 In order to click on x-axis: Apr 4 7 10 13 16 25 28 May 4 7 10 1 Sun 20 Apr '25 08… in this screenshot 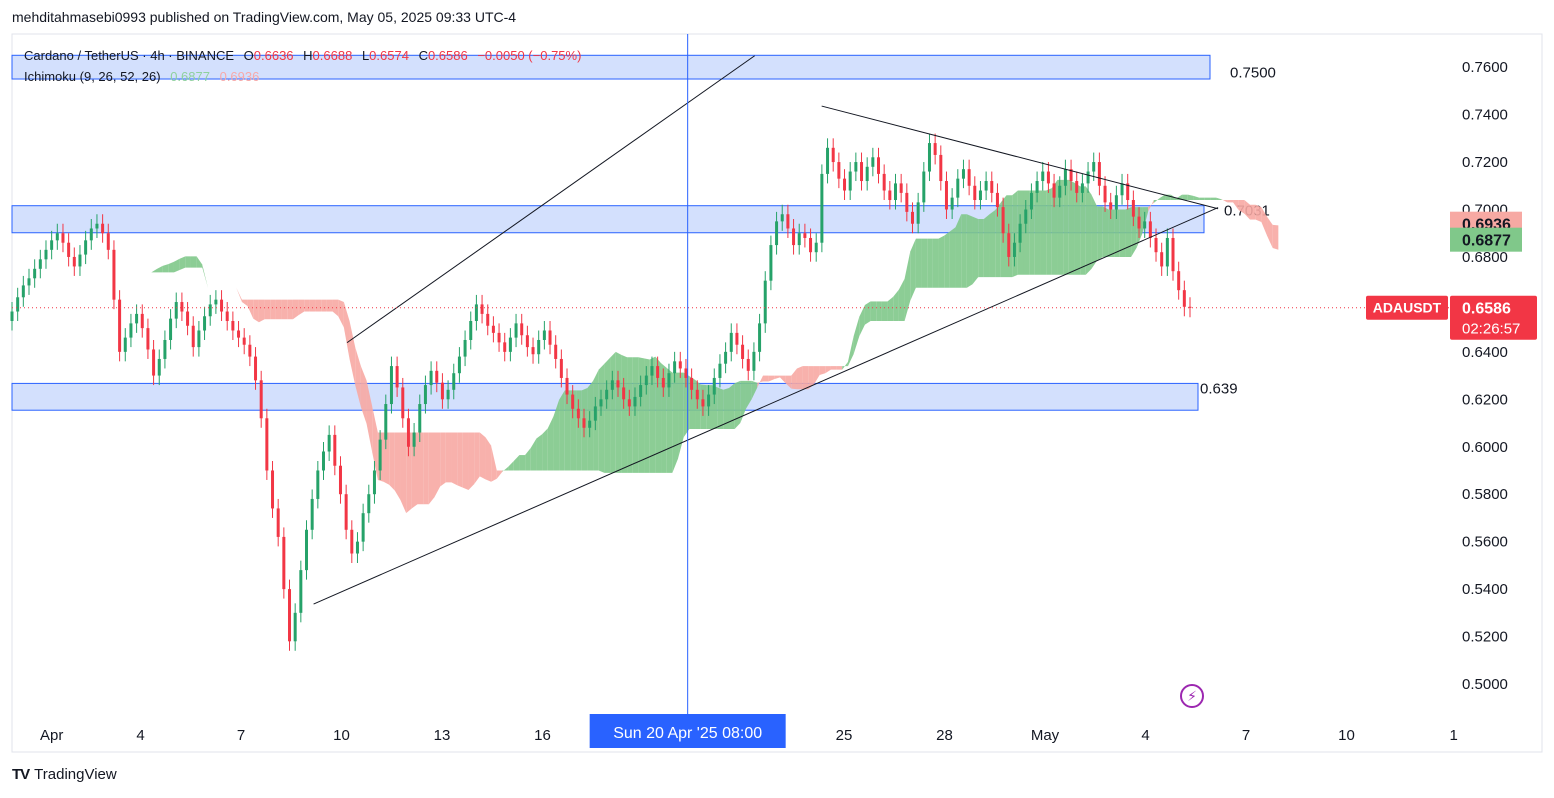, I will do `click(749, 731)`.